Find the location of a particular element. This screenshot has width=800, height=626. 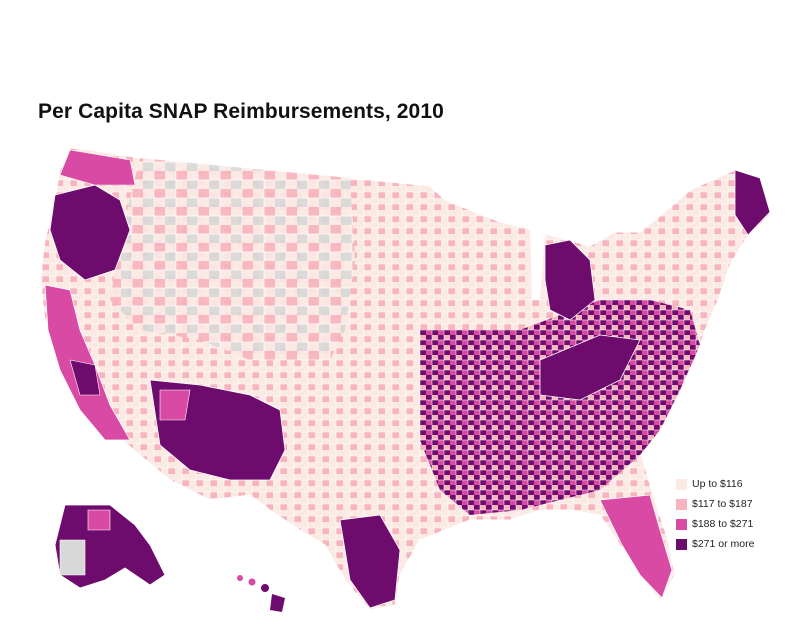

south-texas-region is located at coordinates (370, 561).